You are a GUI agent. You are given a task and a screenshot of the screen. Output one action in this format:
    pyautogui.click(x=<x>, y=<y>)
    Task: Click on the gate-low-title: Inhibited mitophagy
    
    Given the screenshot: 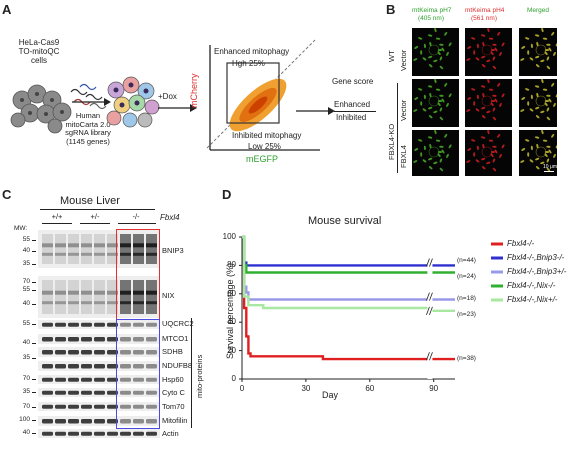 What is the action you would take?
    pyautogui.click(x=267, y=135)
    